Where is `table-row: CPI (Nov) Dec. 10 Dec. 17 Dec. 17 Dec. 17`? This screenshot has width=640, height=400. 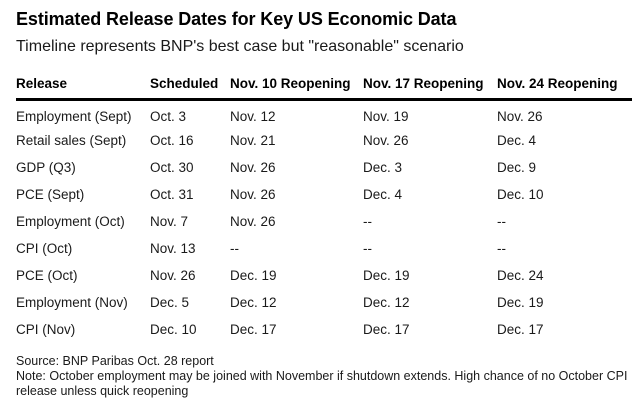 table-row: CPI (Nov) Dec. 10 Dec. 17 Dec. 17 Dec. 17 is located at coordinates (324, 329).